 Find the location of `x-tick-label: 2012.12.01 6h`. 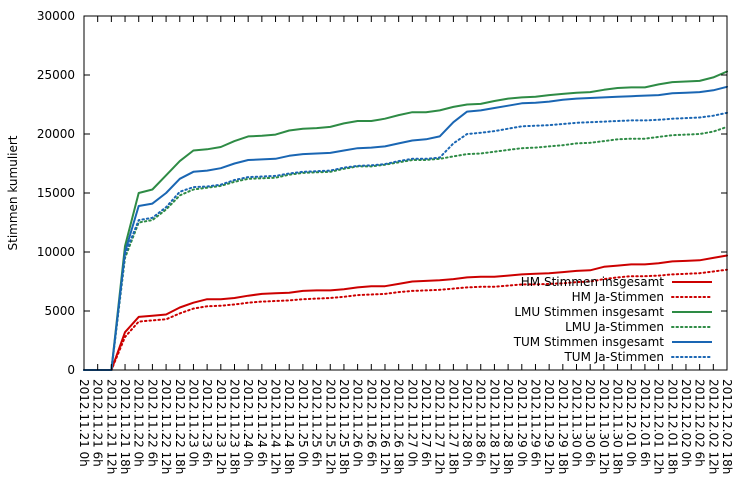

x-tick-label: 2012.12.01 6h is located at coordinates (645, 423).